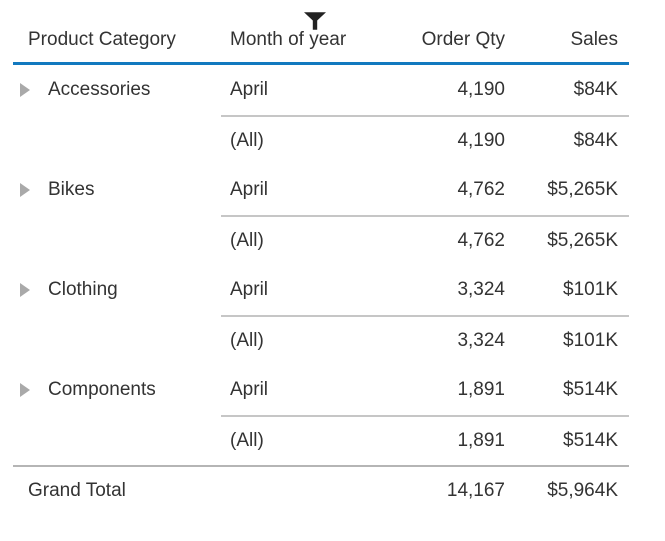  I want to click on table-row: (All) 4,190 $84K, so click(321, 140).